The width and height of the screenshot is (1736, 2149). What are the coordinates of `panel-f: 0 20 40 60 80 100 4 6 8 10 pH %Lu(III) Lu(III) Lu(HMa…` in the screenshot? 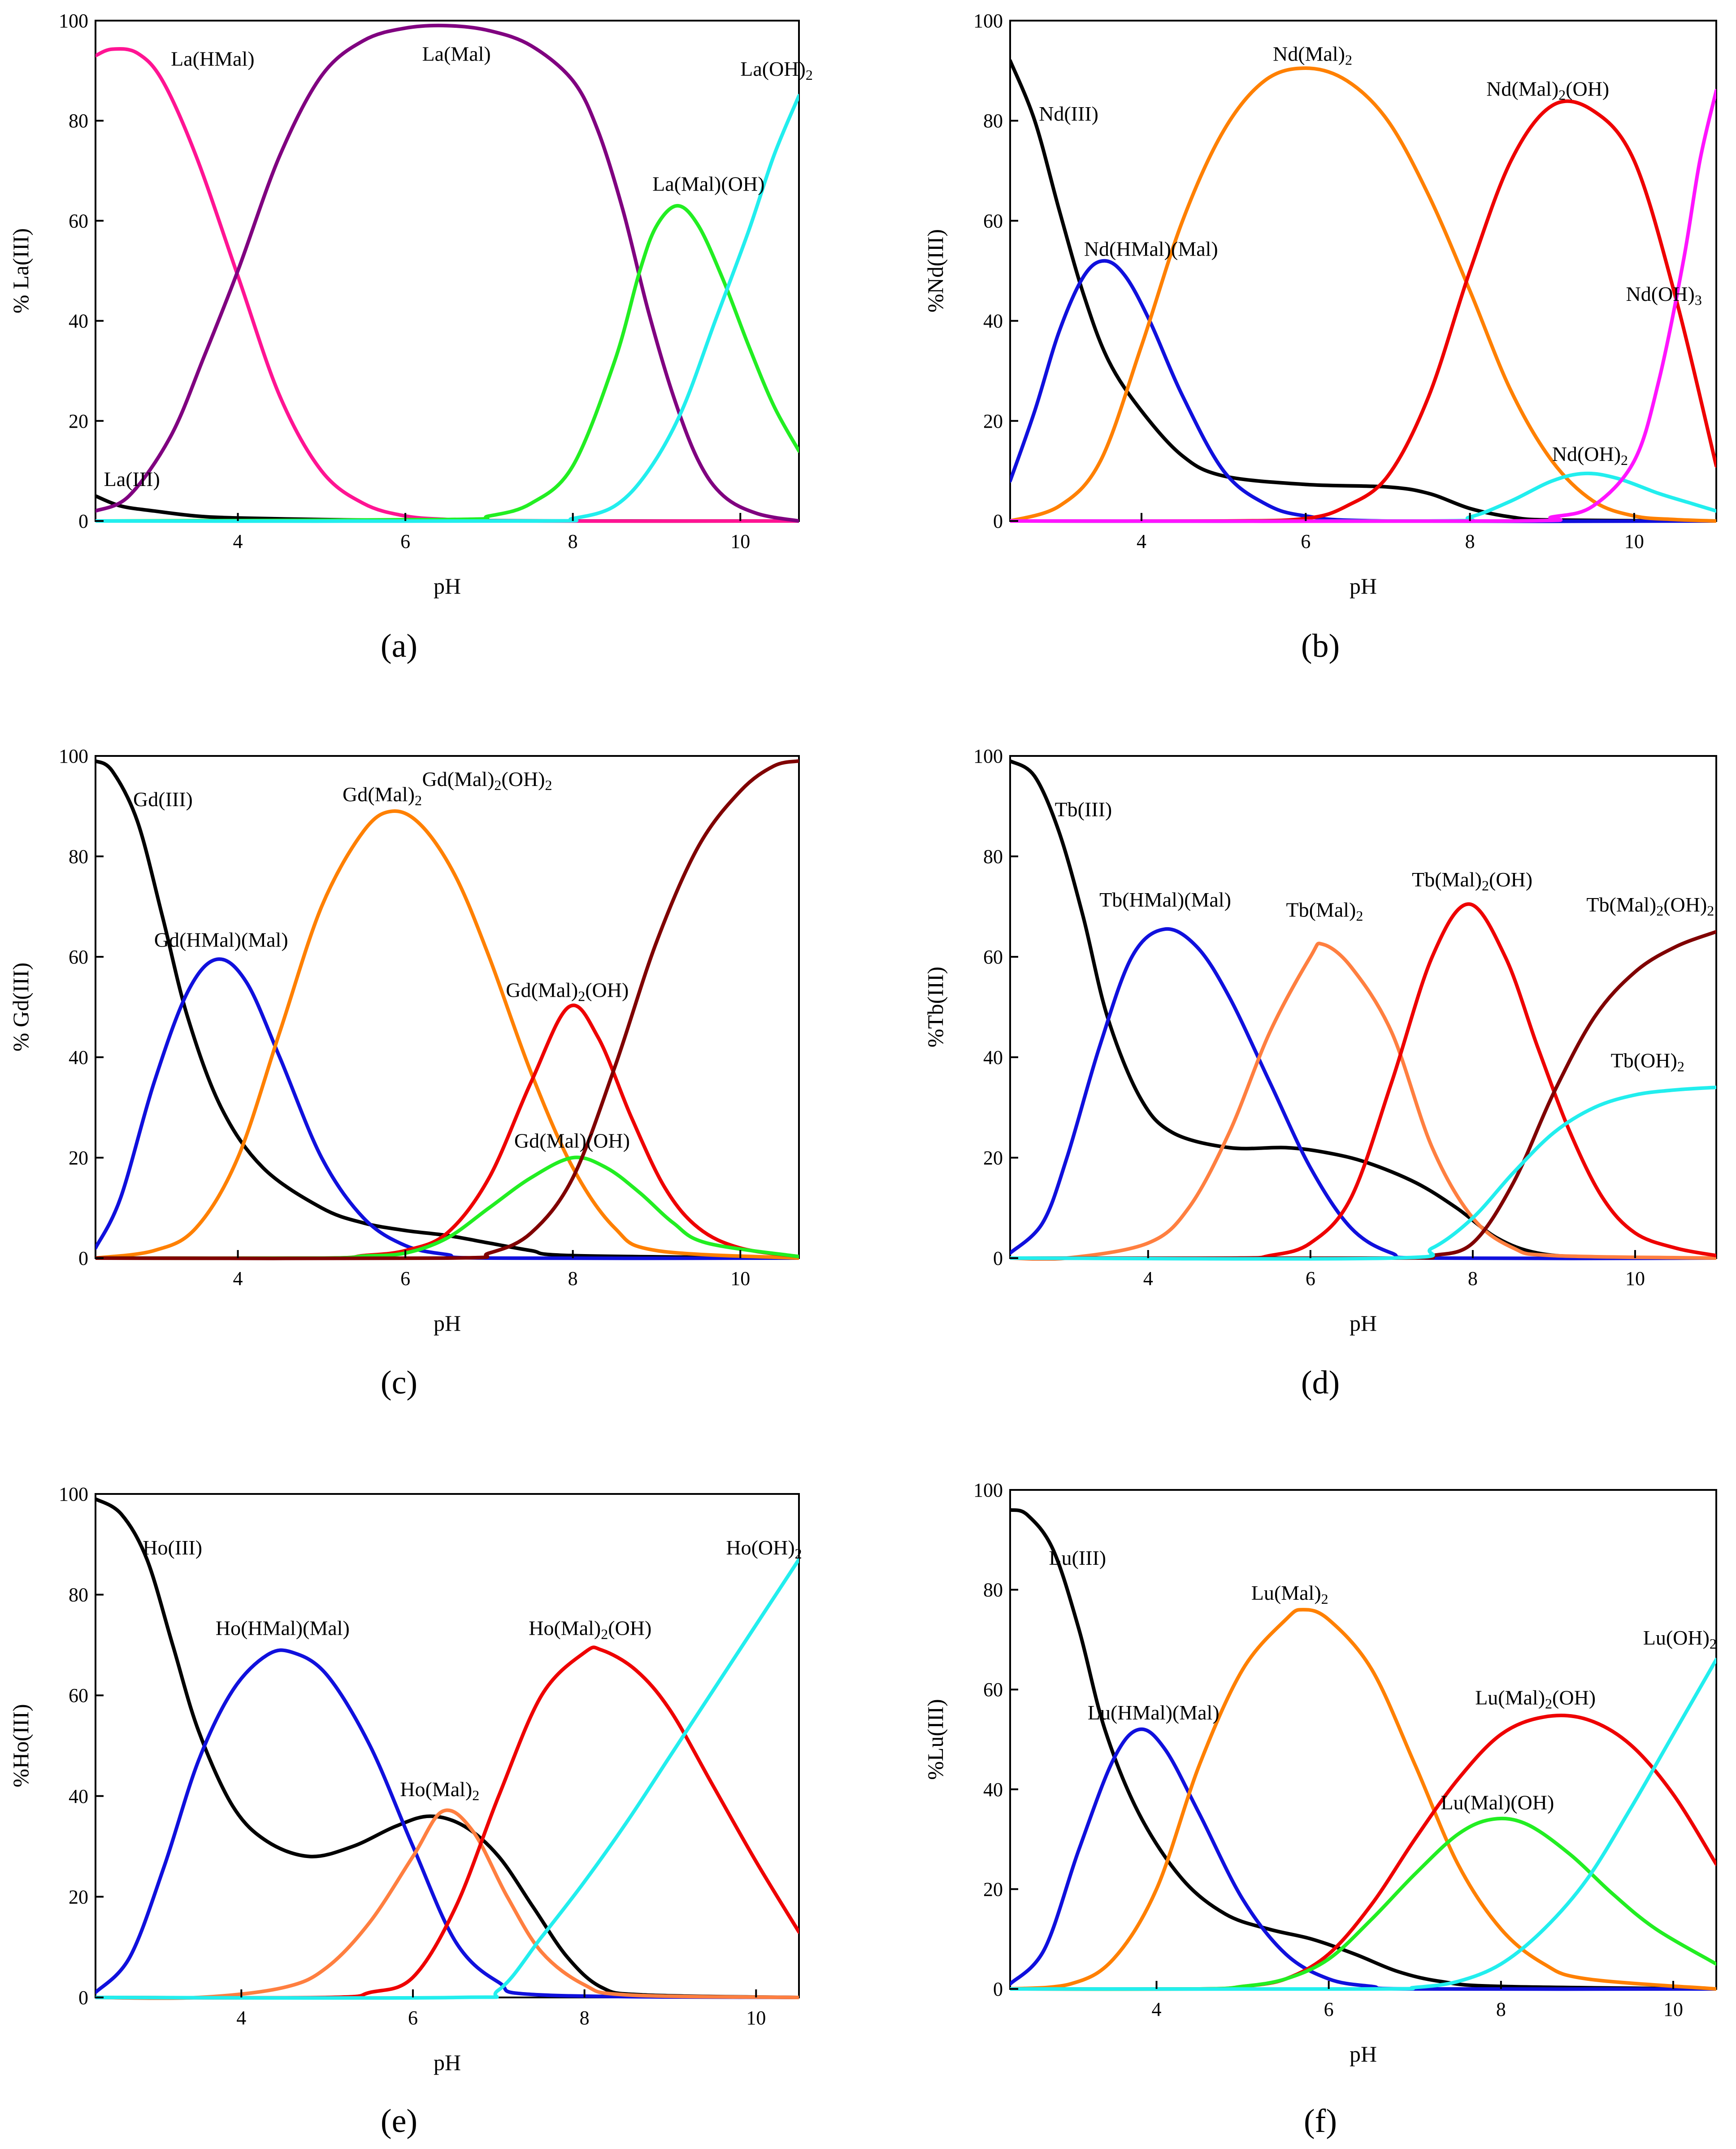 It's located at (1320, 1809).